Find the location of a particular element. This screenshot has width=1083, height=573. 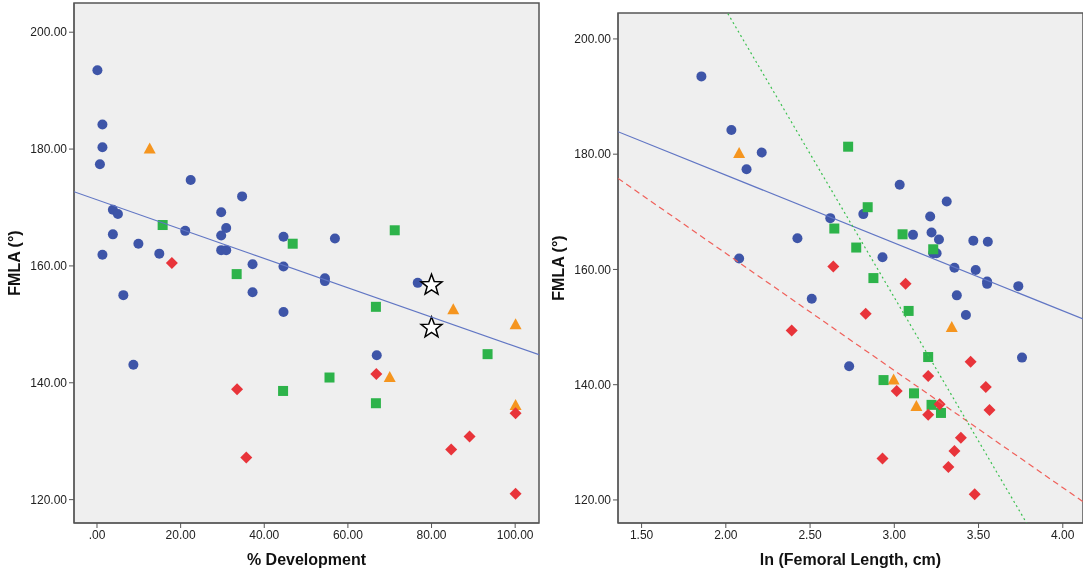

y-tick-label: 180.00 is located at coordinates (49, 149).